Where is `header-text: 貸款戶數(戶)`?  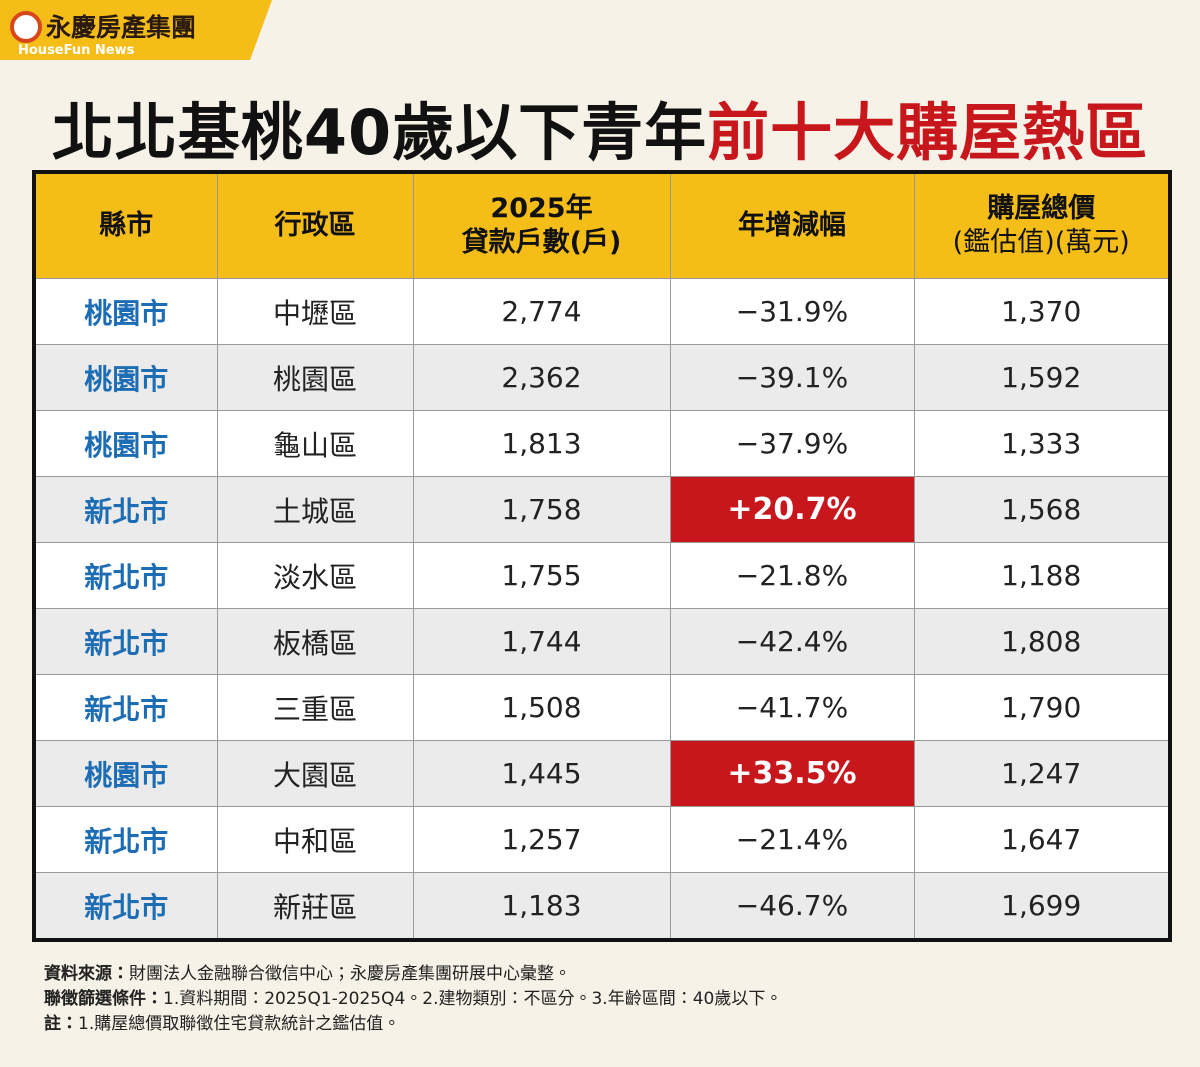 header-text: 貸款戶數(戶) is located at coordinates (541, 242).